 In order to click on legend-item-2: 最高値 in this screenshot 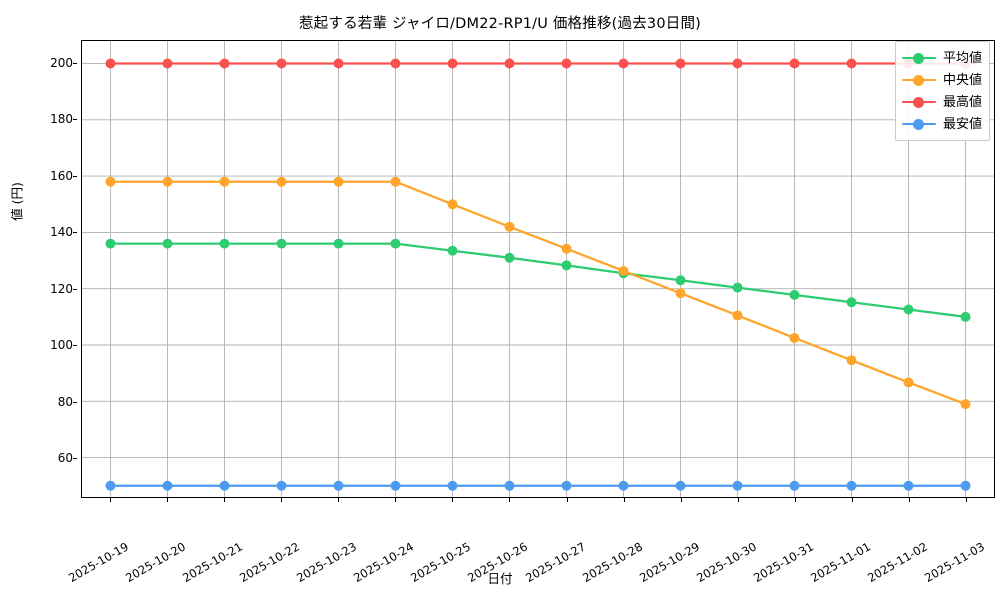, I will do `click(941, 102)`.